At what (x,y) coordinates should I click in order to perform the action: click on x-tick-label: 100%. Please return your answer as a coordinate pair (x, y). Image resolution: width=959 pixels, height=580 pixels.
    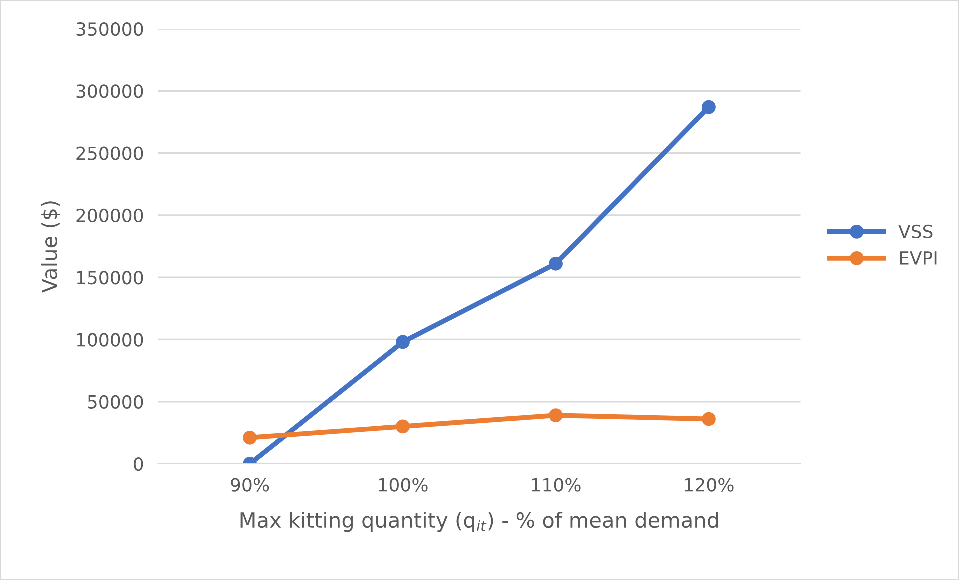
    Looking at the image, I should click on (403, 485).